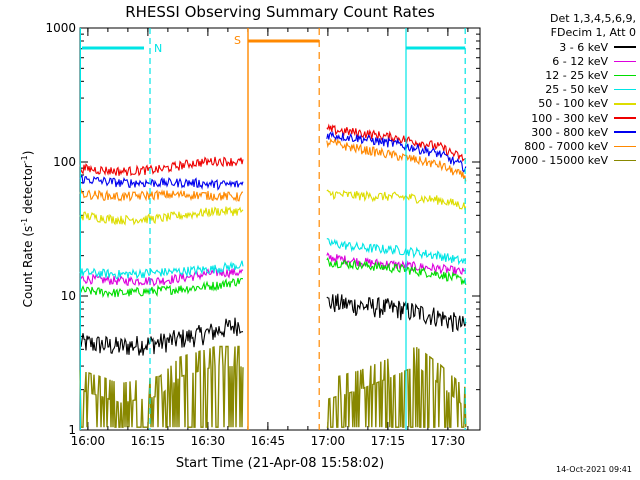  I want to click on legend-entry: 12 - 25 keV, so click(559, 75).